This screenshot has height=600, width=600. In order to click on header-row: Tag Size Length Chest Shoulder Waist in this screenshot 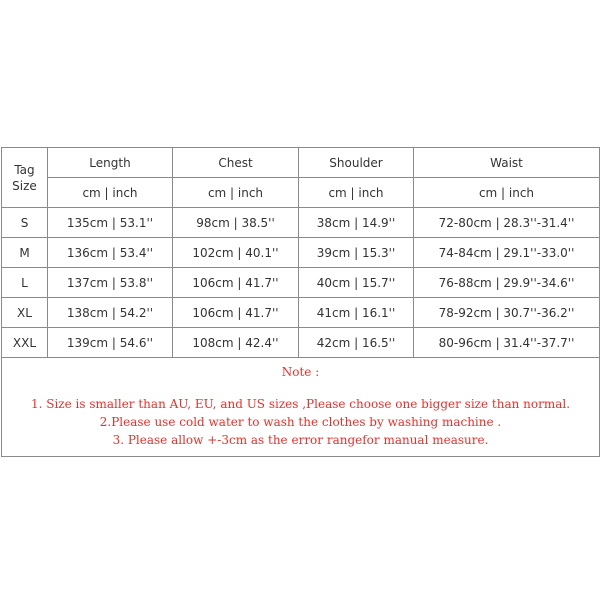, I will do `click(300, 177)`.